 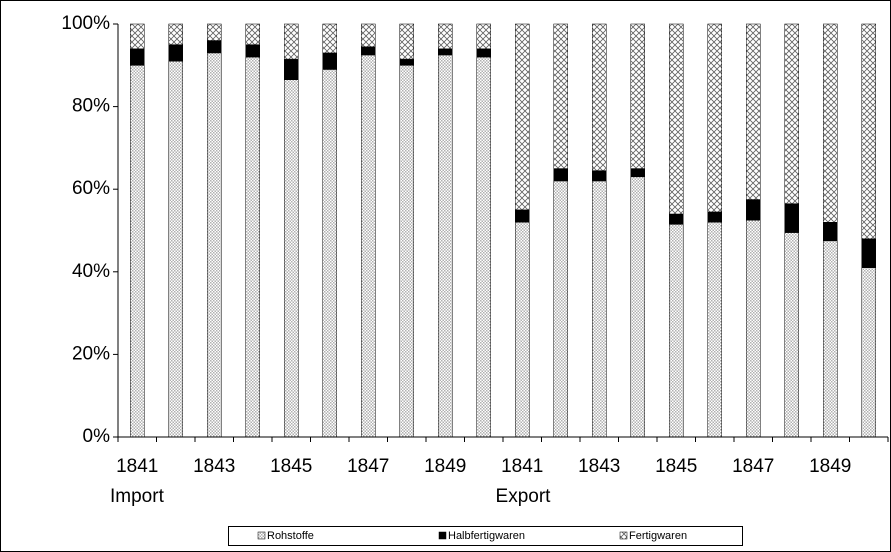 I want to click on y-tick-label: 20%, so click(x=91, y=353).